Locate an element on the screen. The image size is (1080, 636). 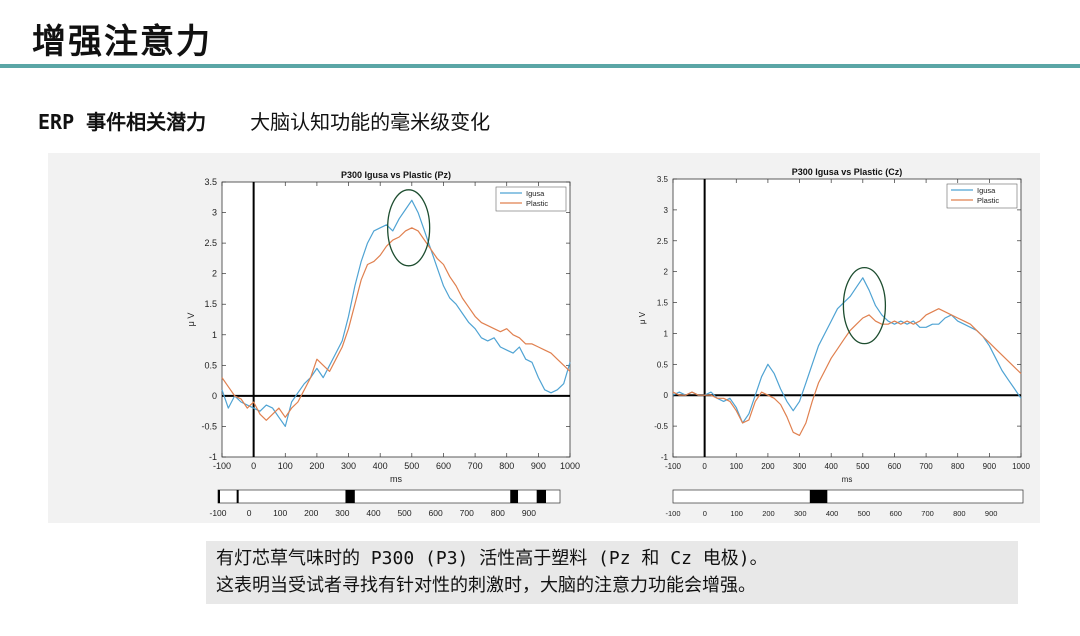
x-tick-label: 600 is located at coordinates (895, 466).